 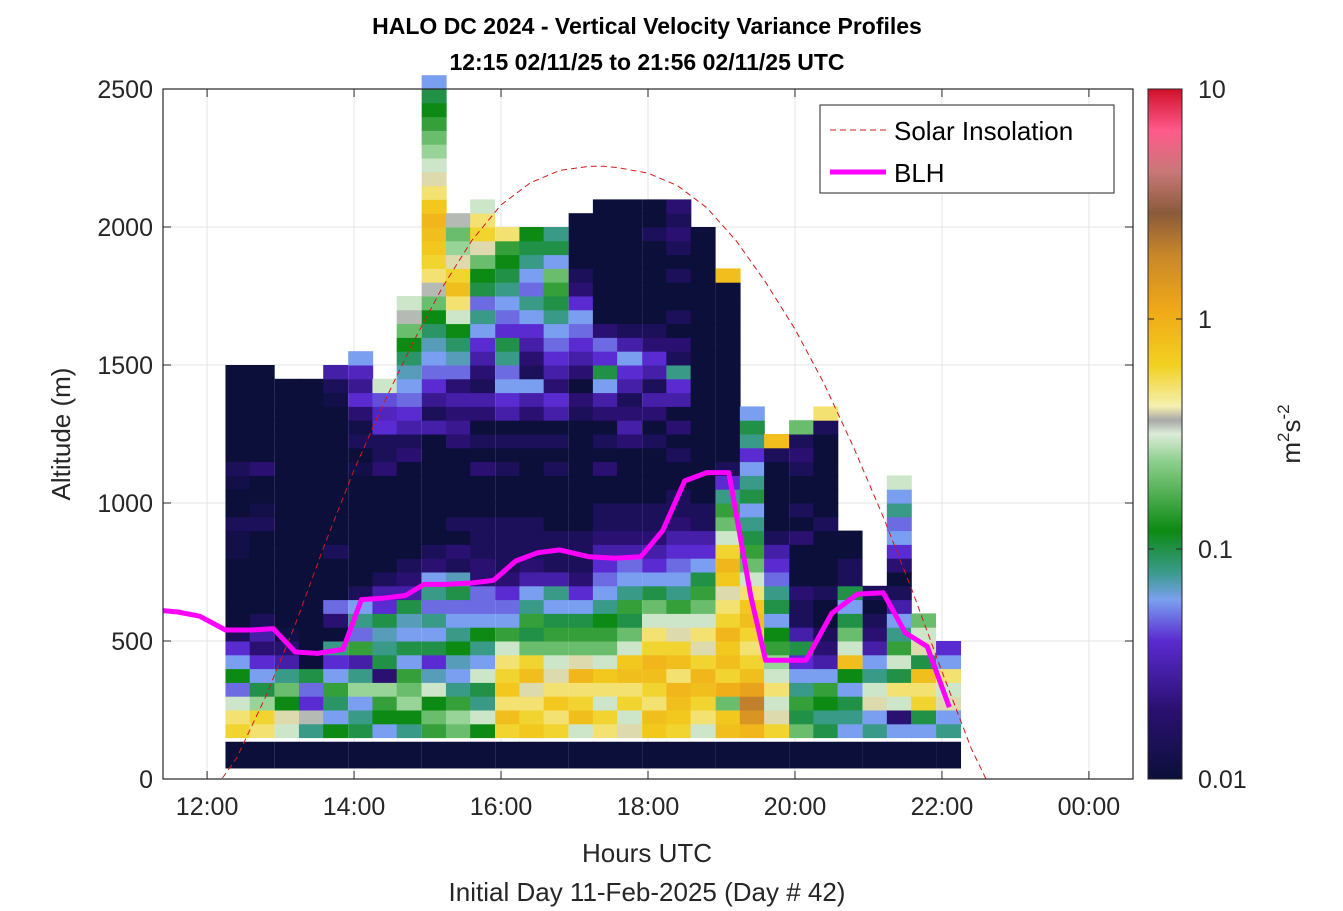 What do you see at coordinates (1212, 90) in the screenshot?
I see `colorbar-tick-label-3: 10` at bounding box center [1212, 90].